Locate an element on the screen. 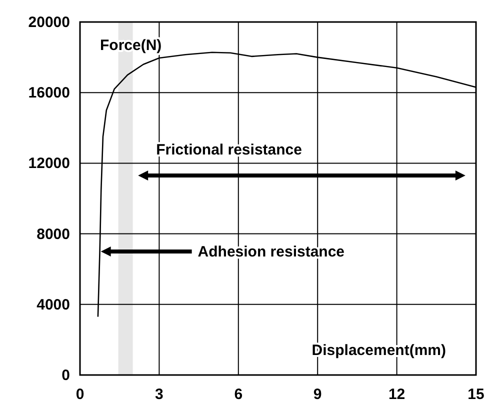 The image size is (486, 411). y-tick-label: 16000 is located at coordinates (49, 93).